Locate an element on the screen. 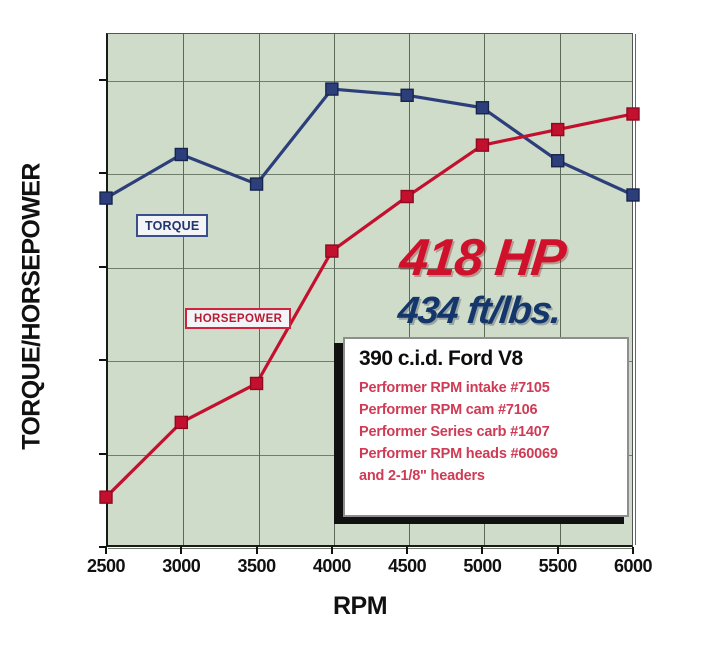  x-axis-tick-label: 2500 is located at coordinates (106, 566).